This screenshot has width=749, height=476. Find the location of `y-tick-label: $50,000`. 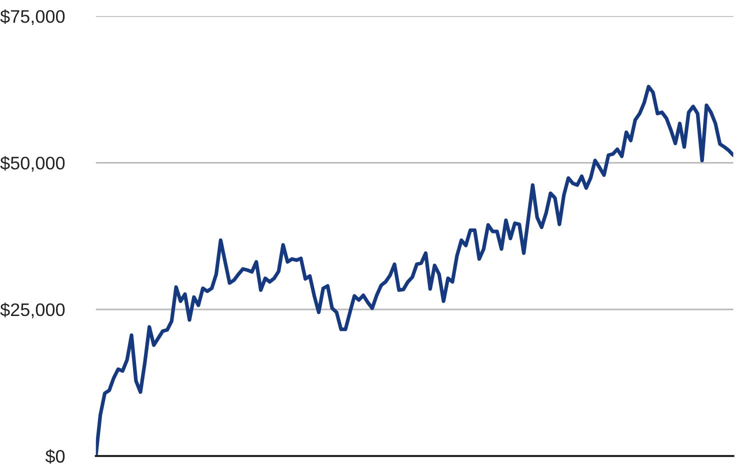

y-tick-label: $50,000 is located at coordinates (32, 164).